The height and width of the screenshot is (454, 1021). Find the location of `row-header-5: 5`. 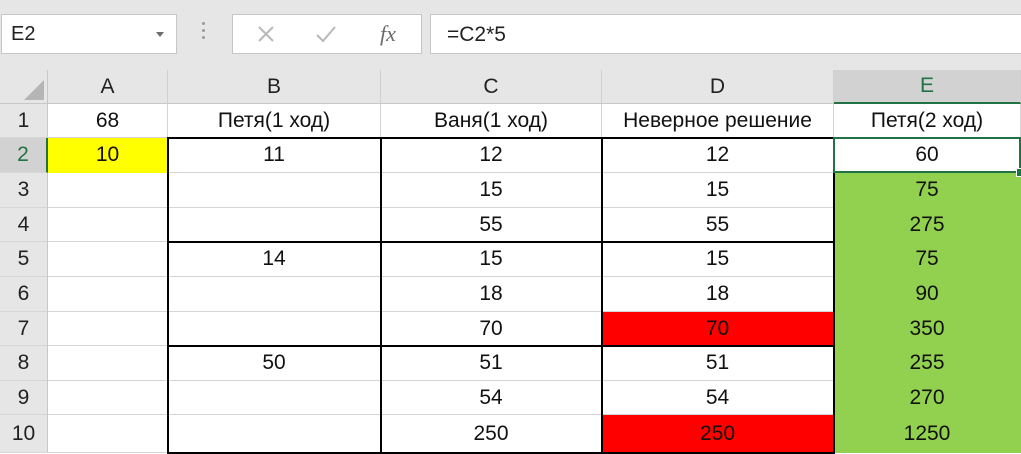

row-header-5: 5 is located at coordinates (24, 259).